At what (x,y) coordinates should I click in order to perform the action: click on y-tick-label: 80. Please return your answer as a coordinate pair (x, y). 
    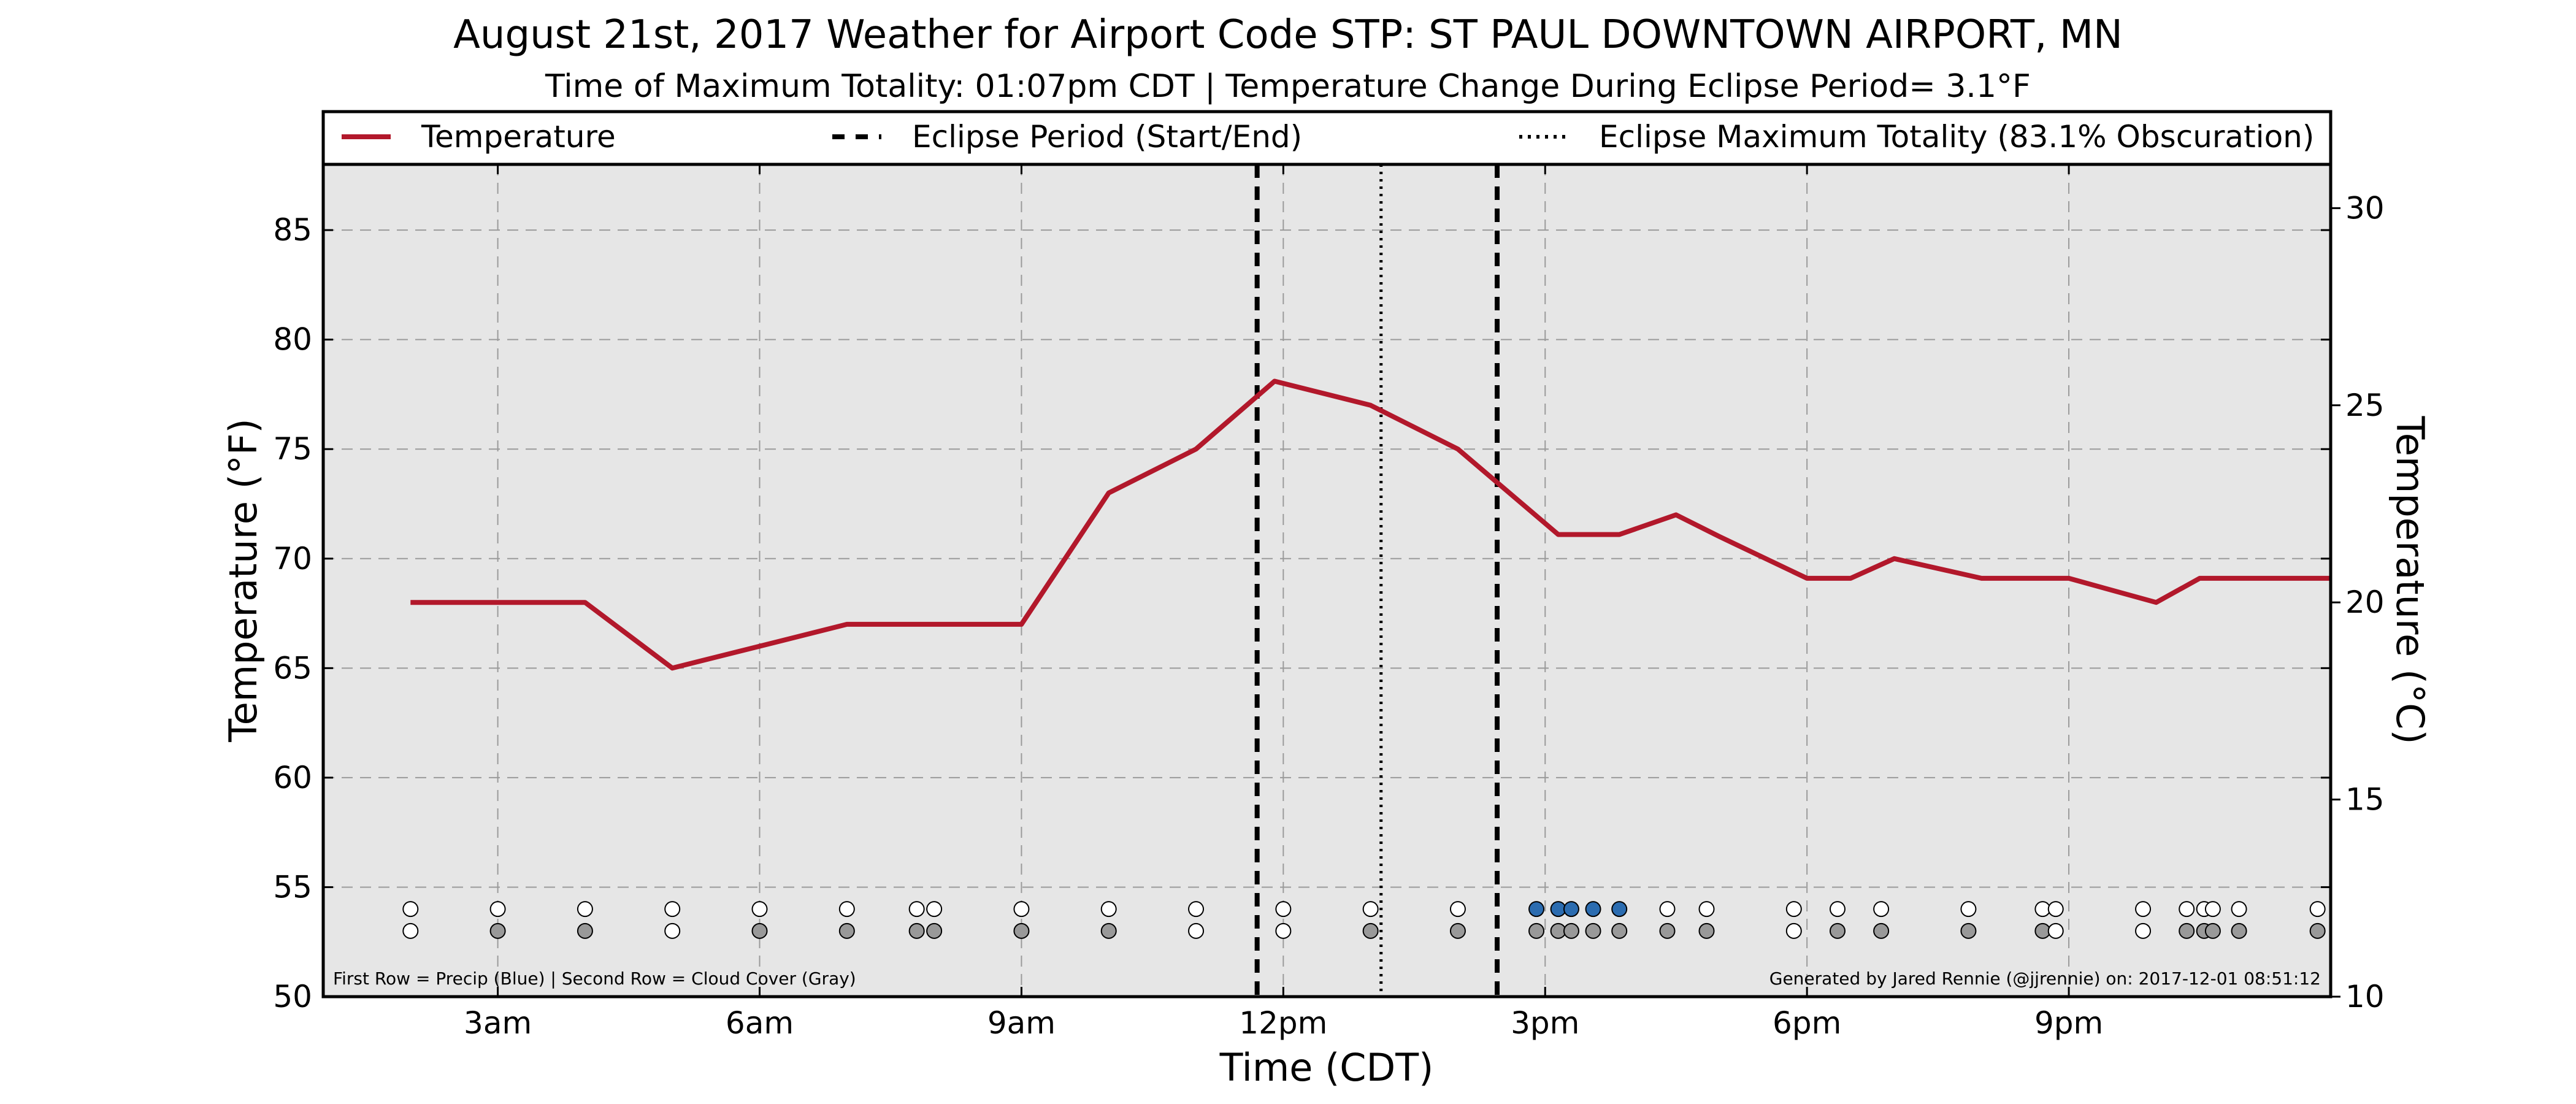
    Looking at the image, I should click on (292, 340).